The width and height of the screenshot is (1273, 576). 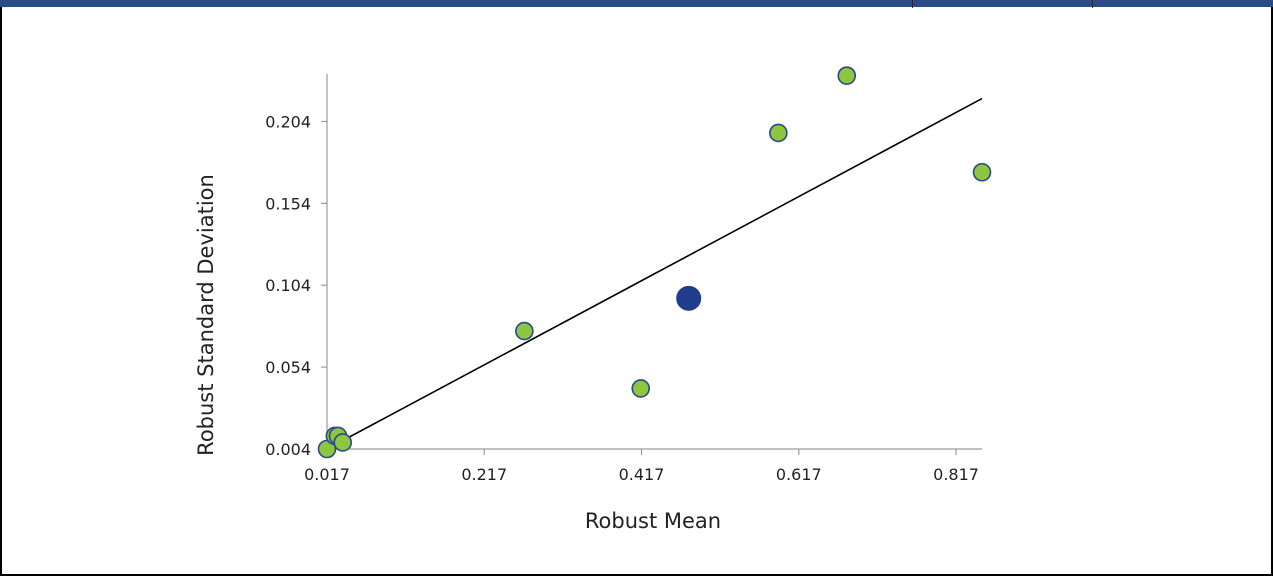 What do you see at coordinates (653, 521) in the screenshot?
I see `x-axis-title: Robust Mean` at bounding box center [653, 521].